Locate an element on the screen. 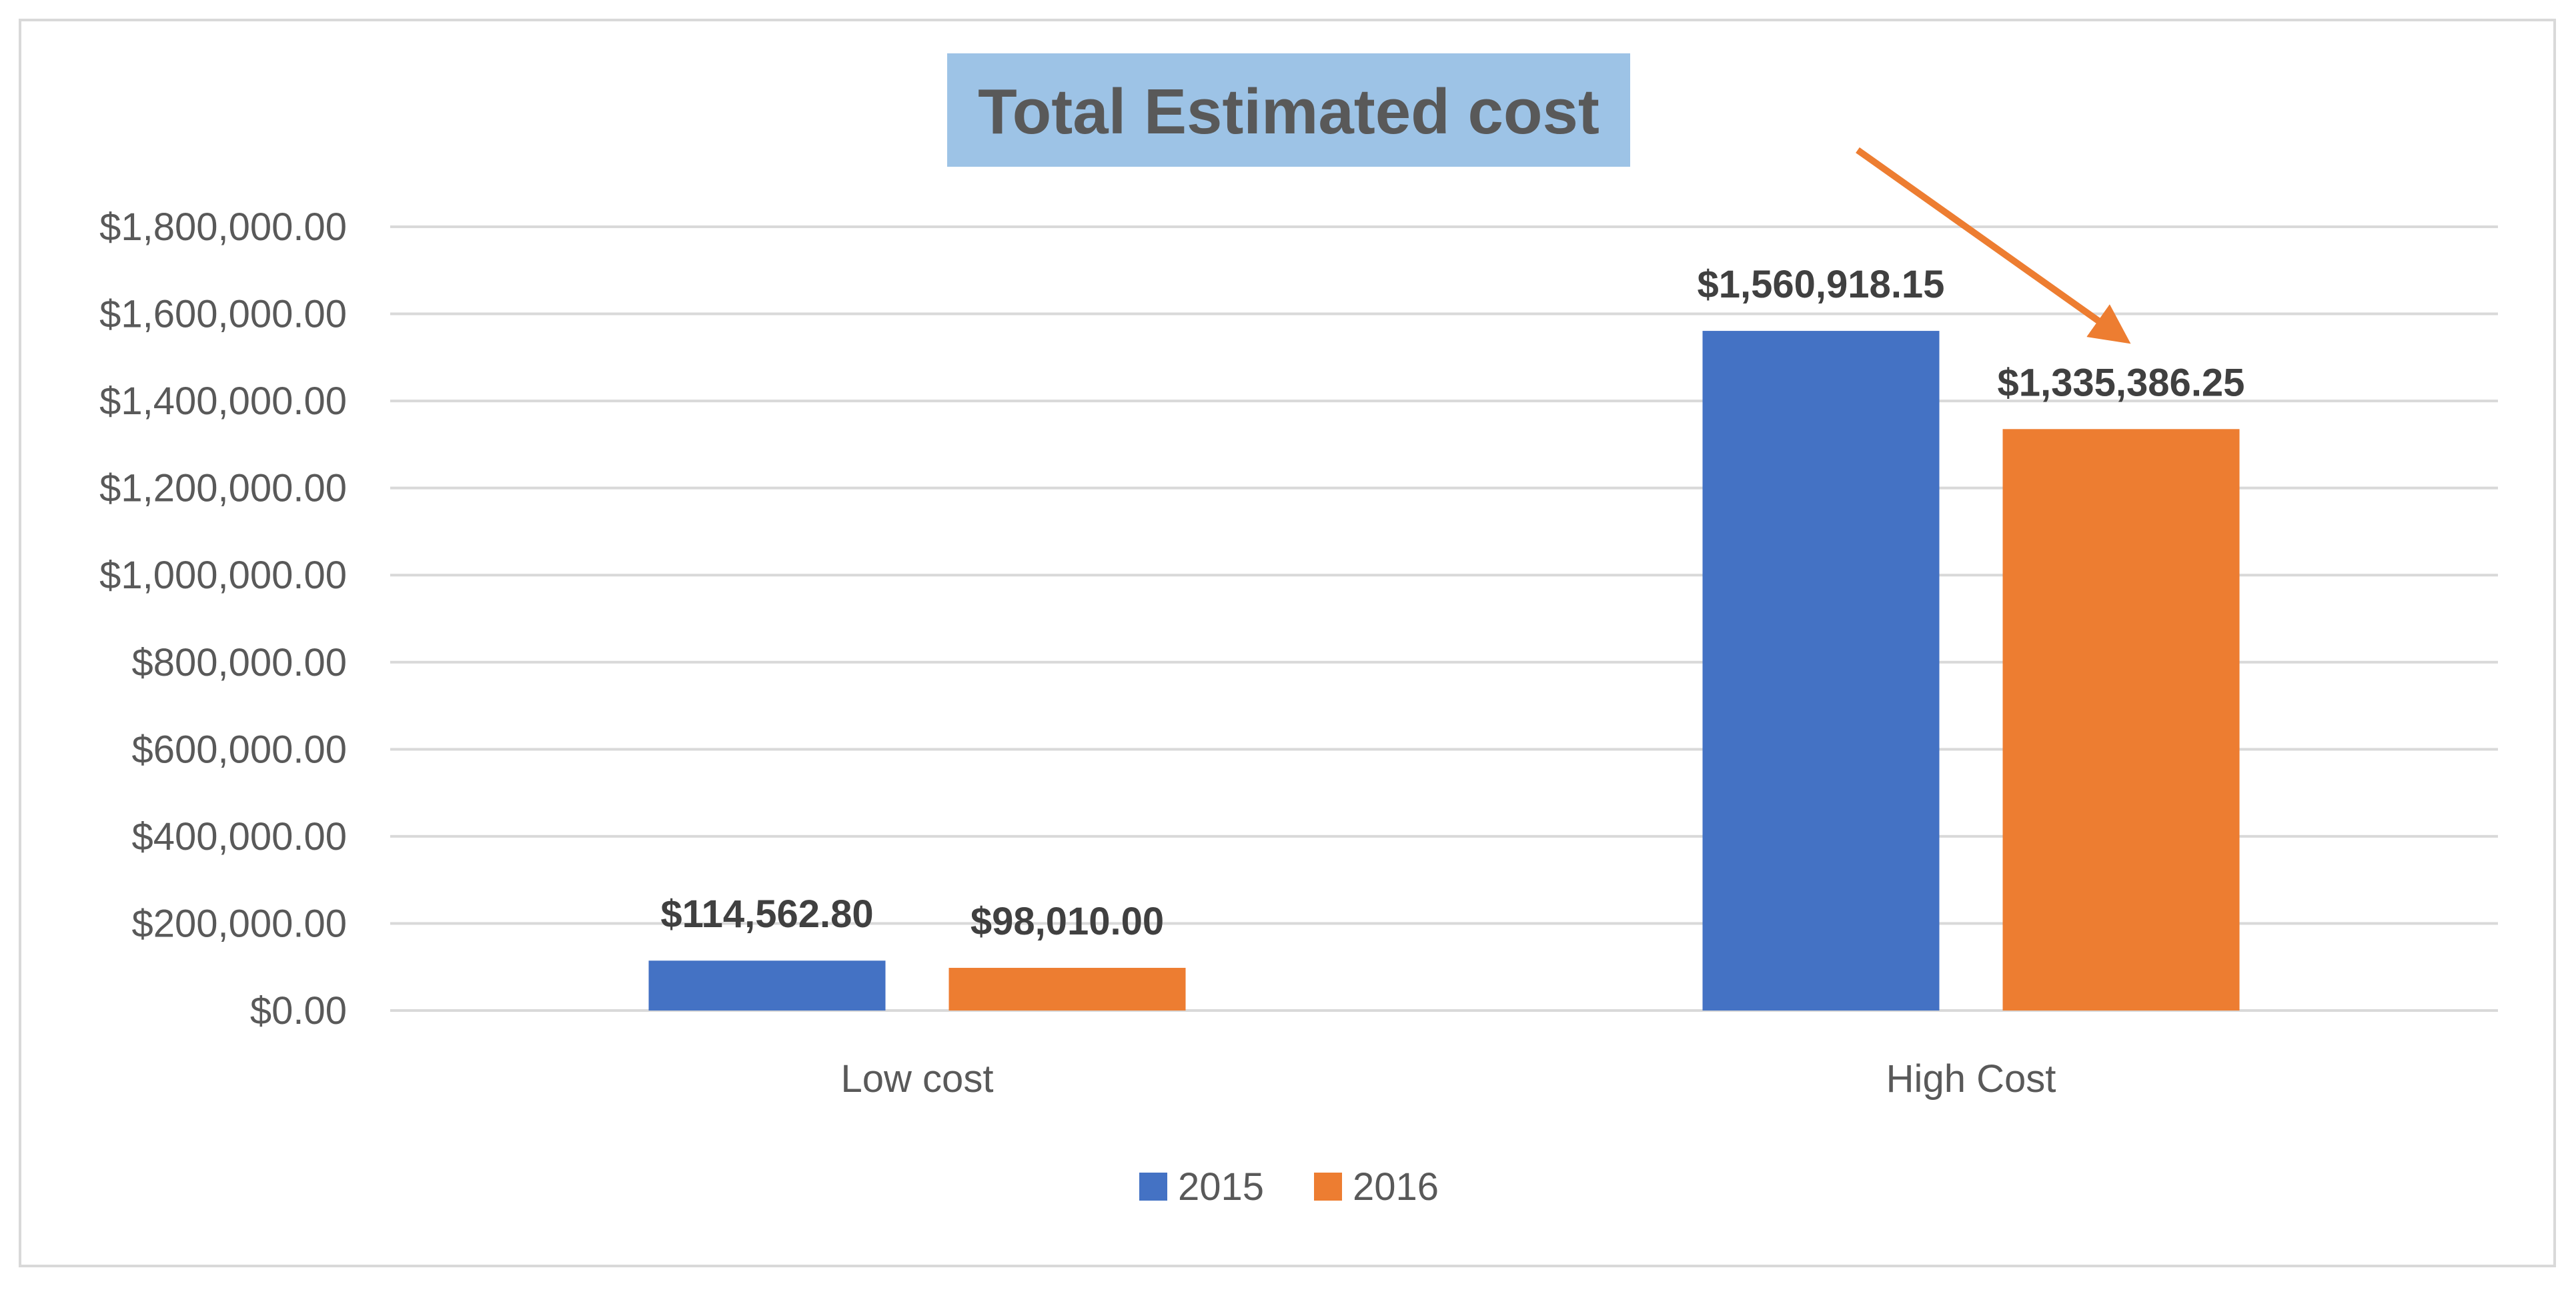 Image resolution: width=2576 pixels, height=1290 pixels. bar-2016-low-cost is located at coordinates (1067, 989).